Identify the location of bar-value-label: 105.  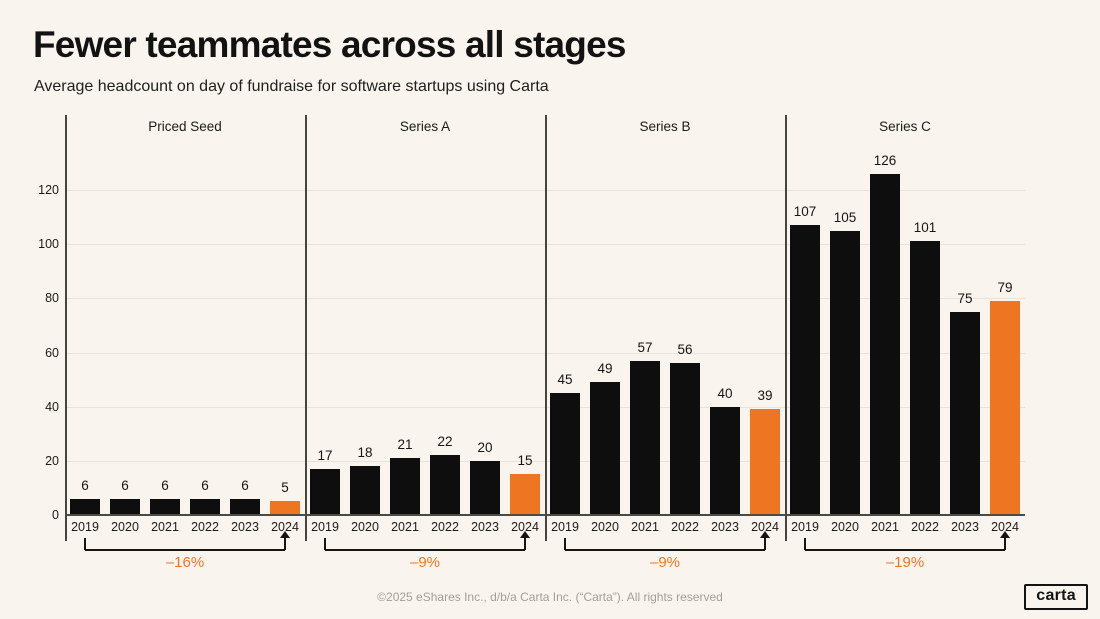
(845, 217).